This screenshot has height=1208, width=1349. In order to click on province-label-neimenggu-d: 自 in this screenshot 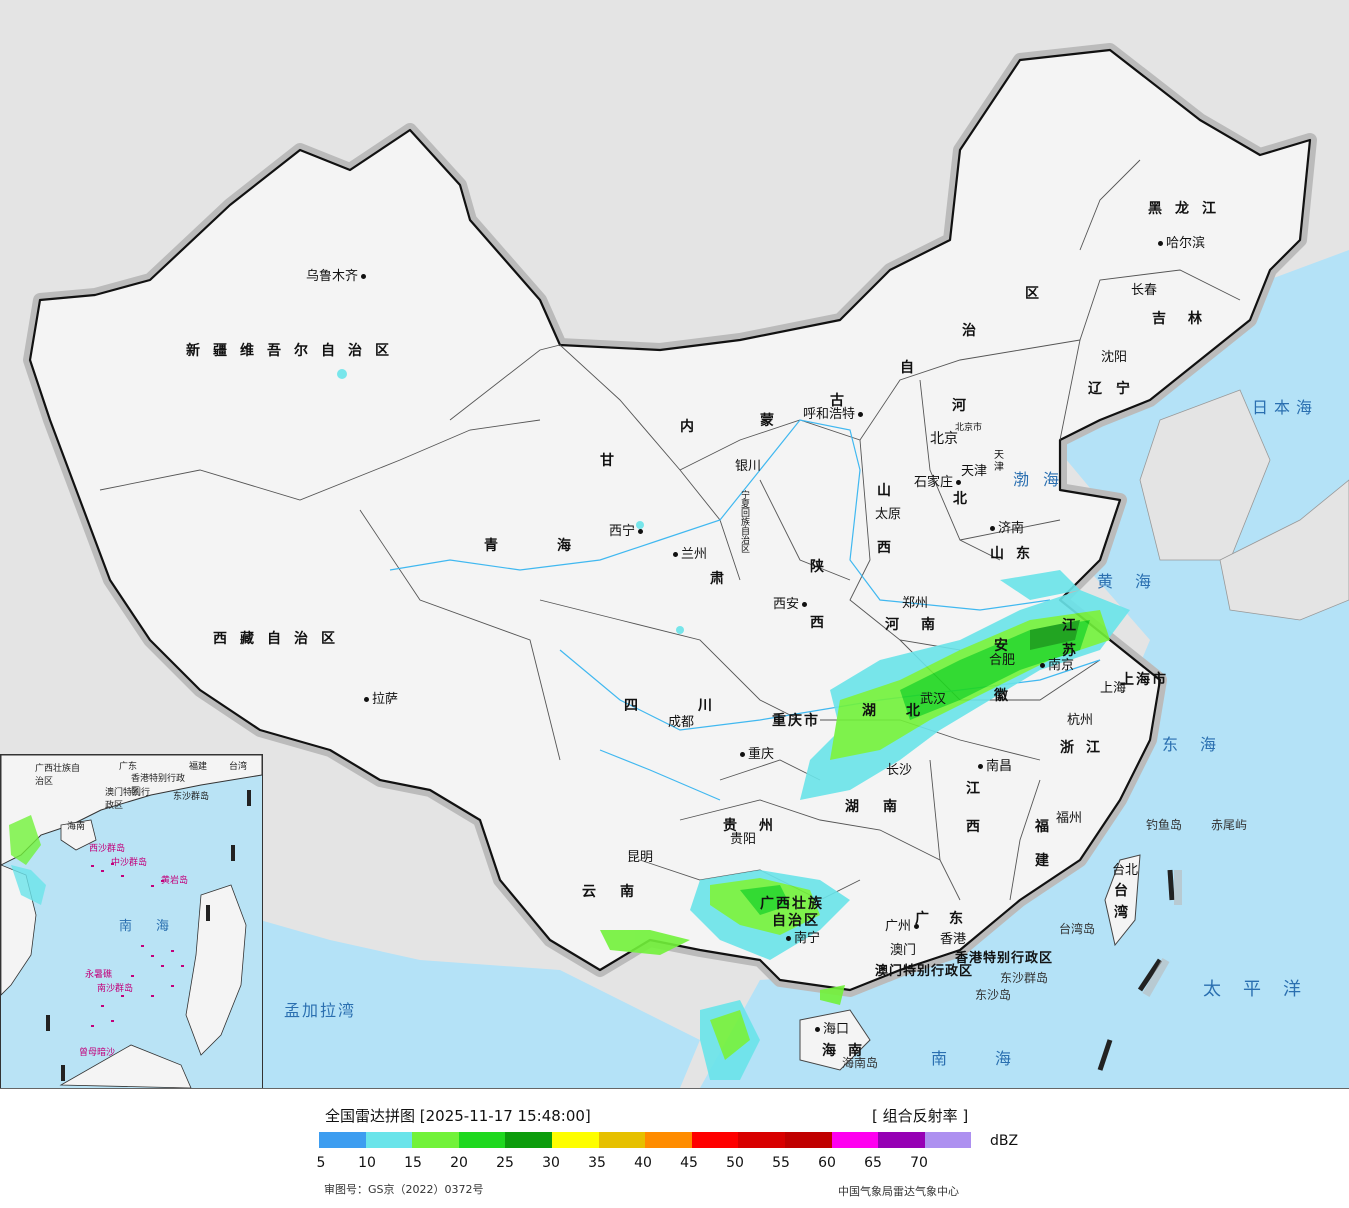, I will do `click(913, 368)`.